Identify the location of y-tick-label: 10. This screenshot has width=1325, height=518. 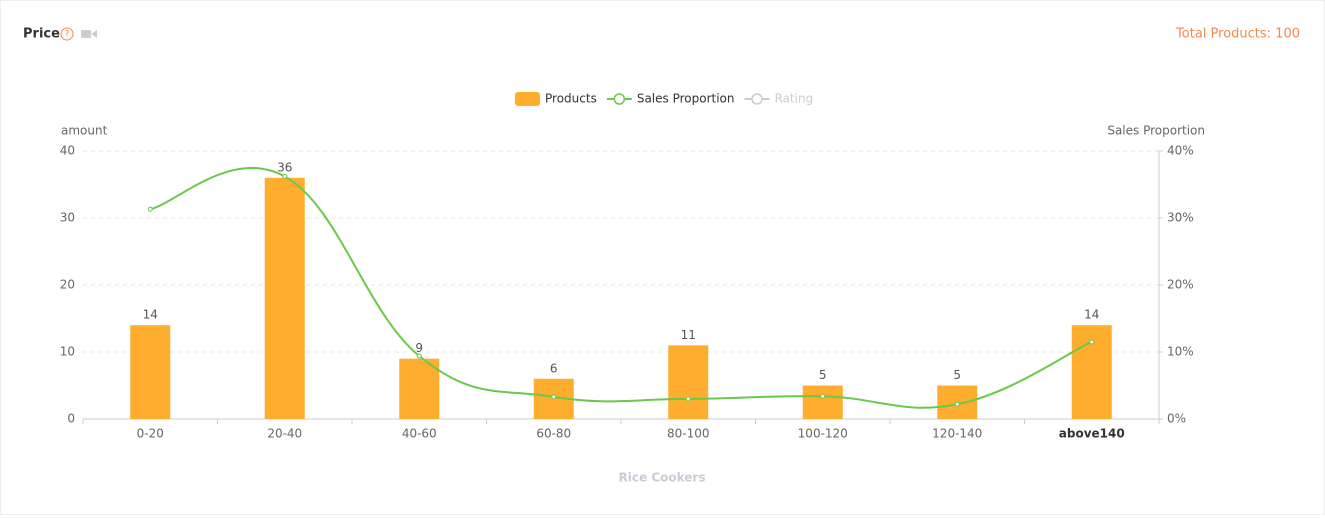
(67, 352).